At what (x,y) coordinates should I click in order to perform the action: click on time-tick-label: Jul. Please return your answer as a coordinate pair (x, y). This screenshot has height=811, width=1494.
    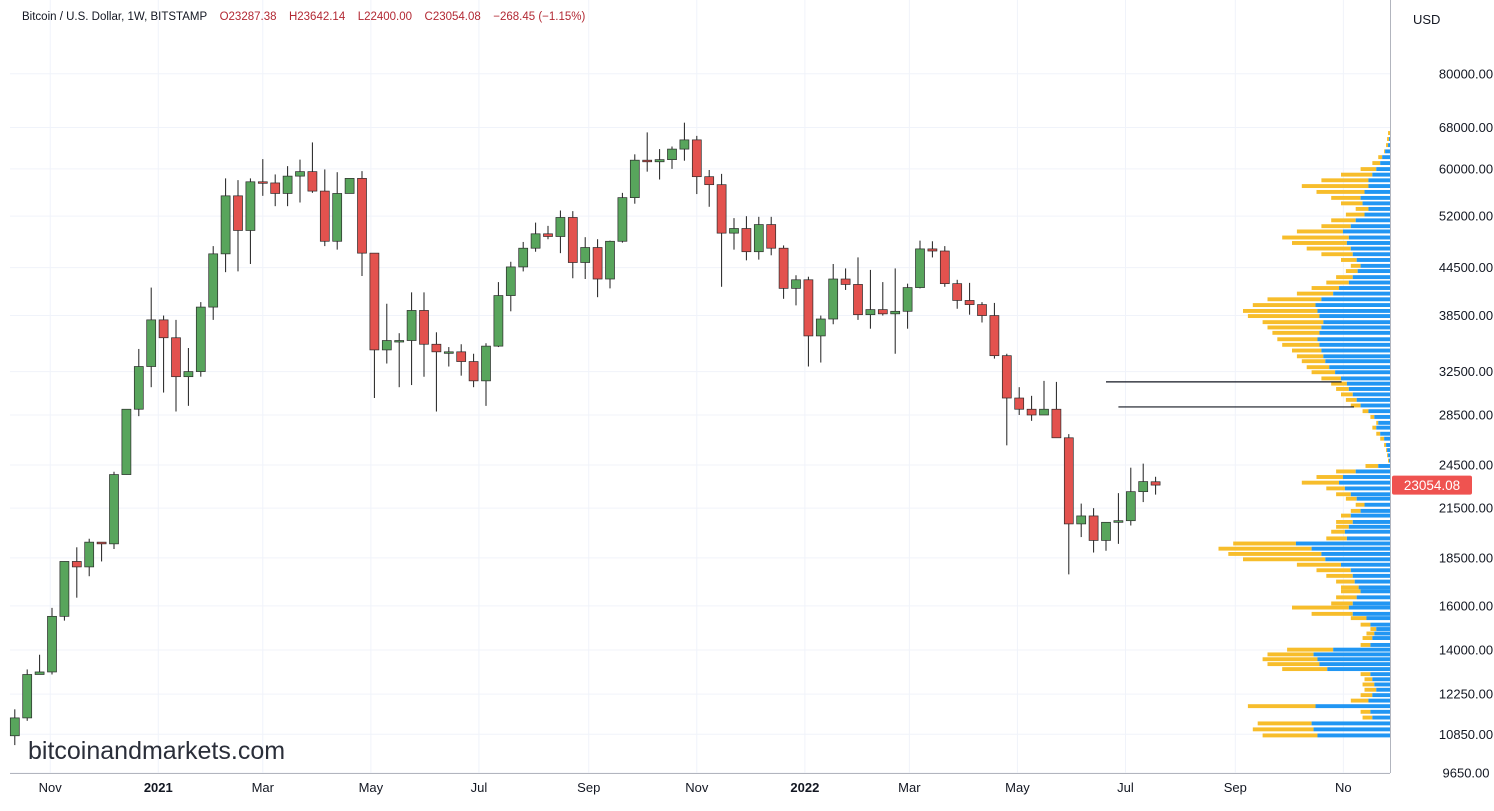
    Looking at the image, I should click on (479, 787).